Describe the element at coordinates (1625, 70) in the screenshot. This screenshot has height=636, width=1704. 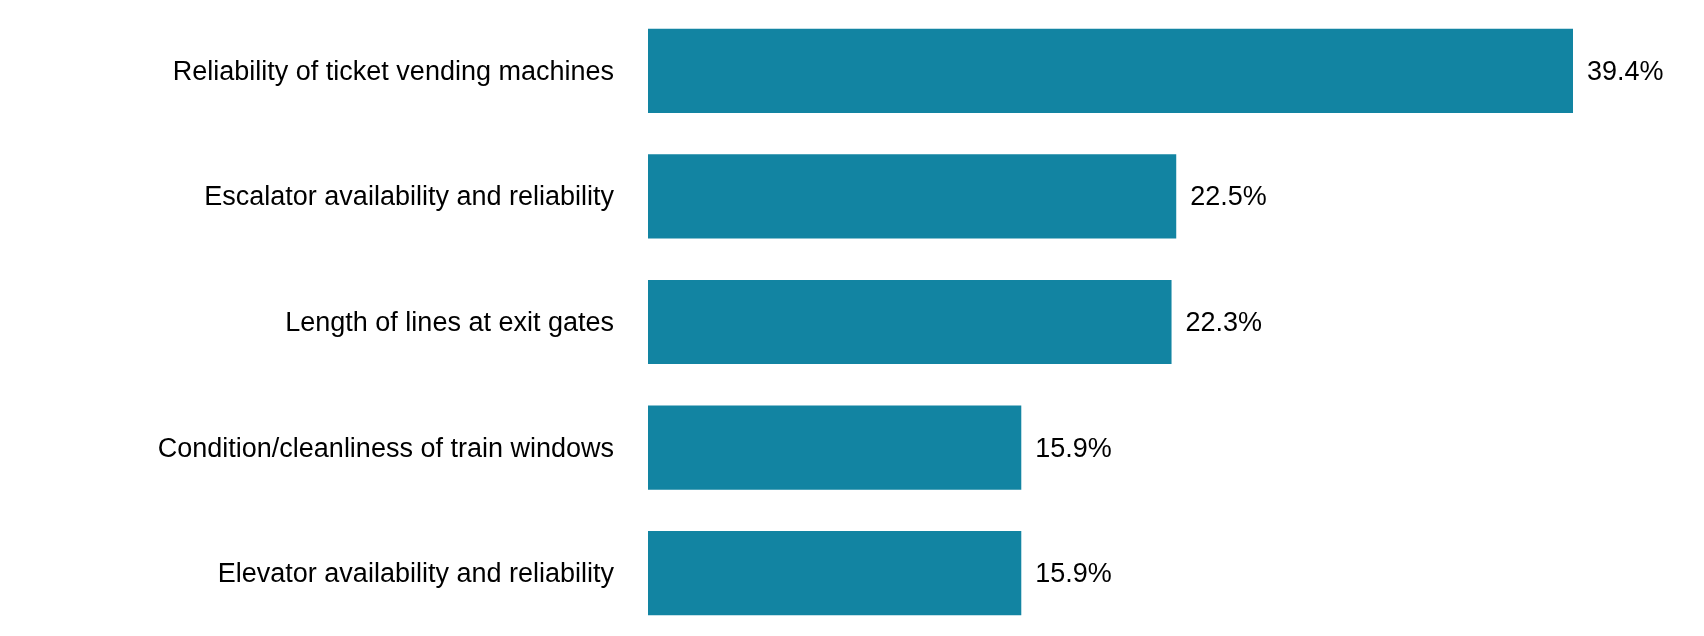
I see `data-label: 39.4%` at that location.